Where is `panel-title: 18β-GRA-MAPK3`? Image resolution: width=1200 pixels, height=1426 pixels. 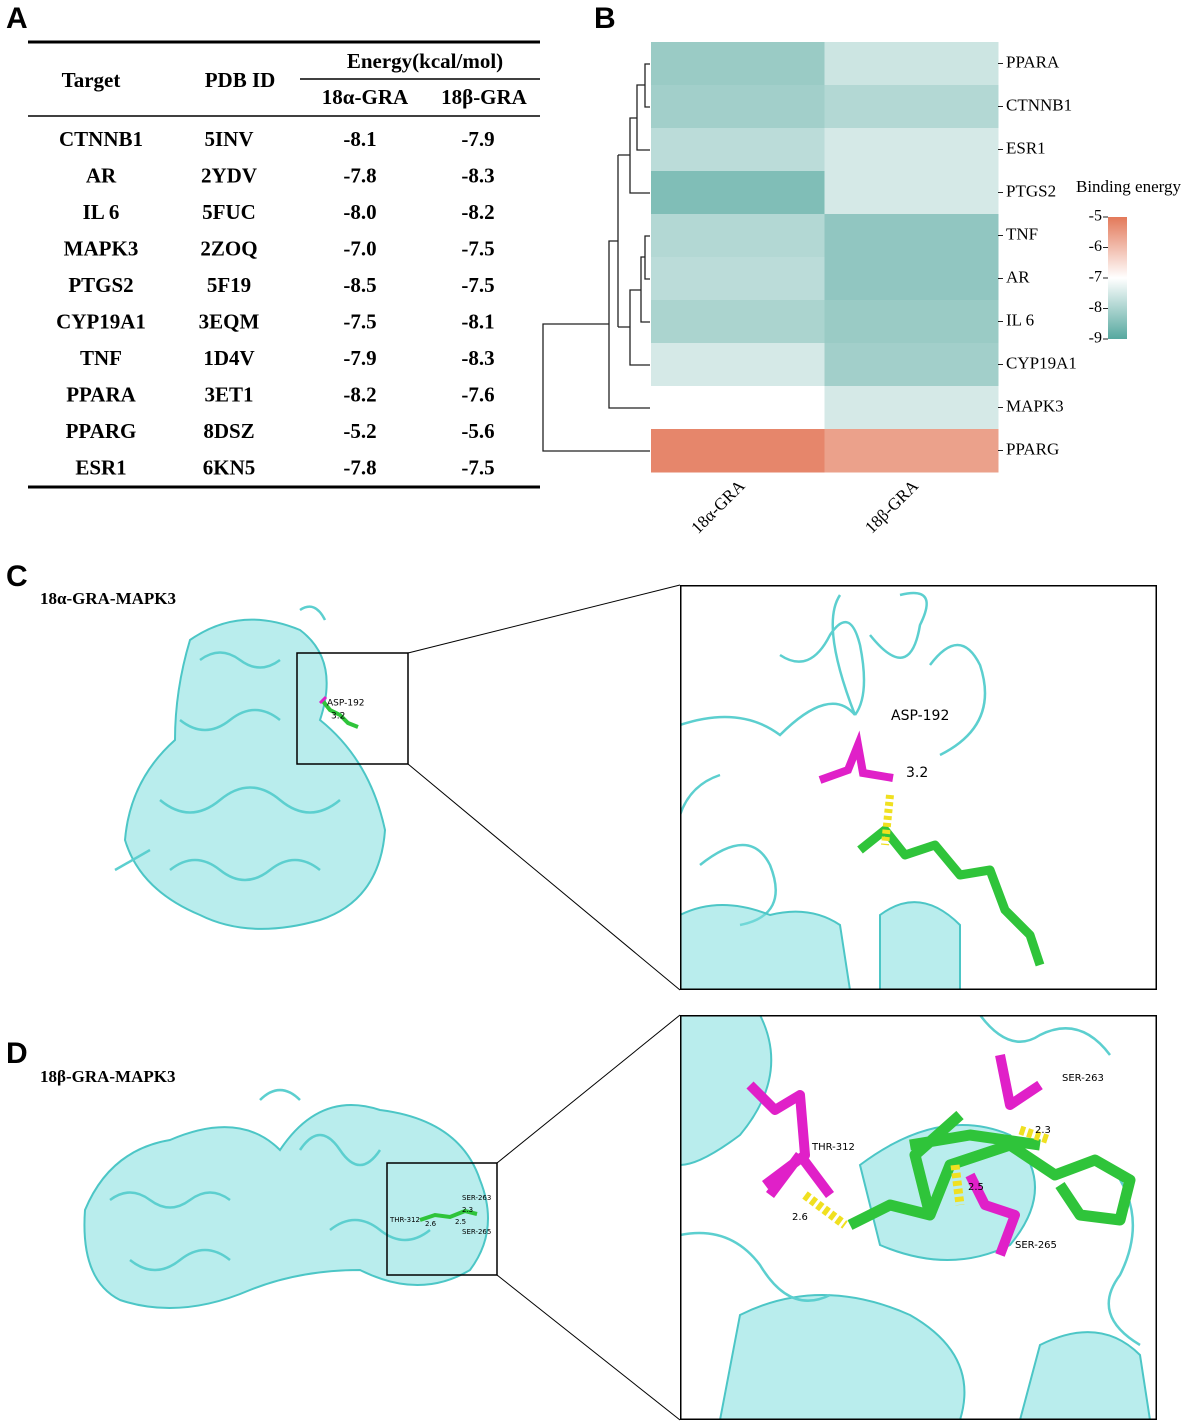
panel-title: 18β-GRA-MAPK3 is located at coordinates (108, 1076).